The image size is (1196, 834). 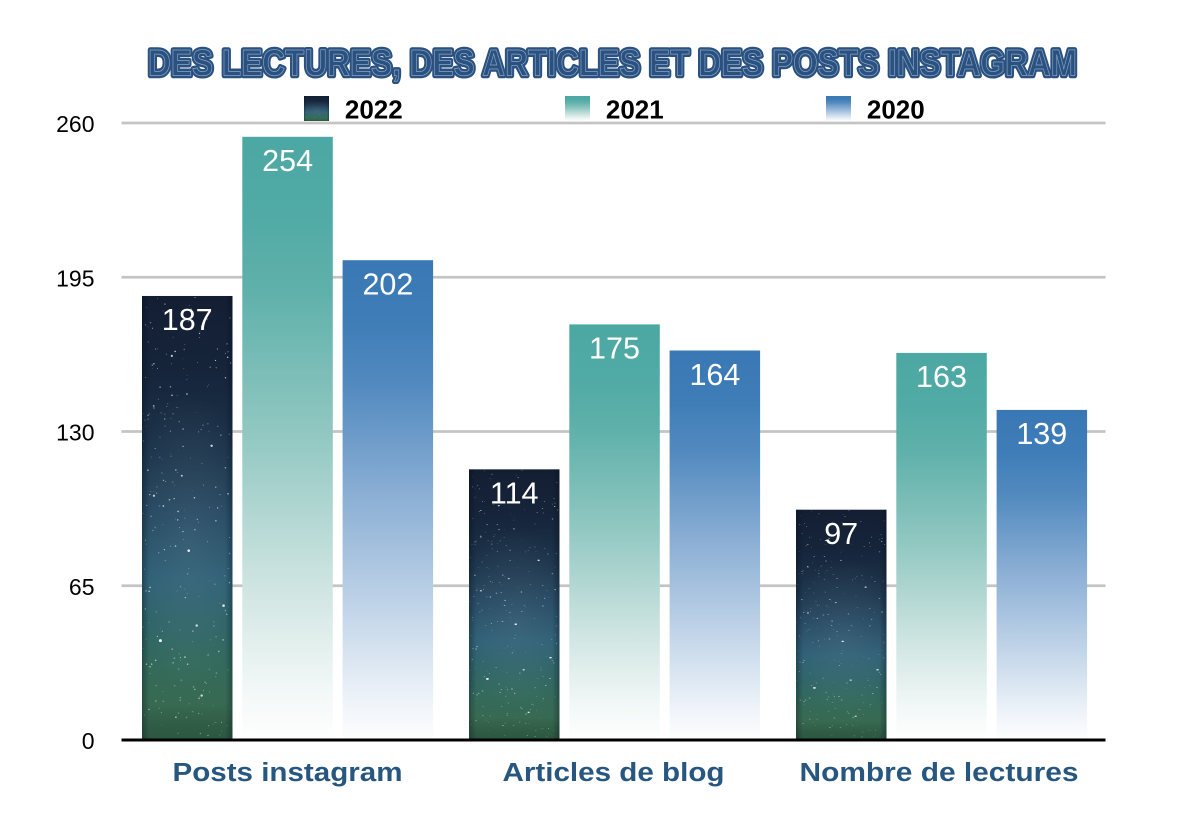 I want to click on svg-text: 2020, so click(x=896, y=109).